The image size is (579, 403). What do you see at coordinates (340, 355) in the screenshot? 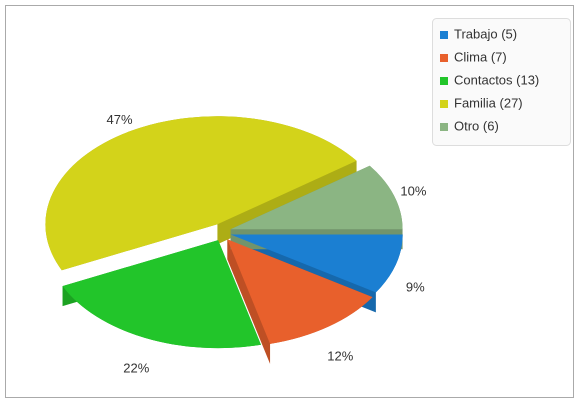
I see `data-label: 12%` at bounding box center [340, 355].